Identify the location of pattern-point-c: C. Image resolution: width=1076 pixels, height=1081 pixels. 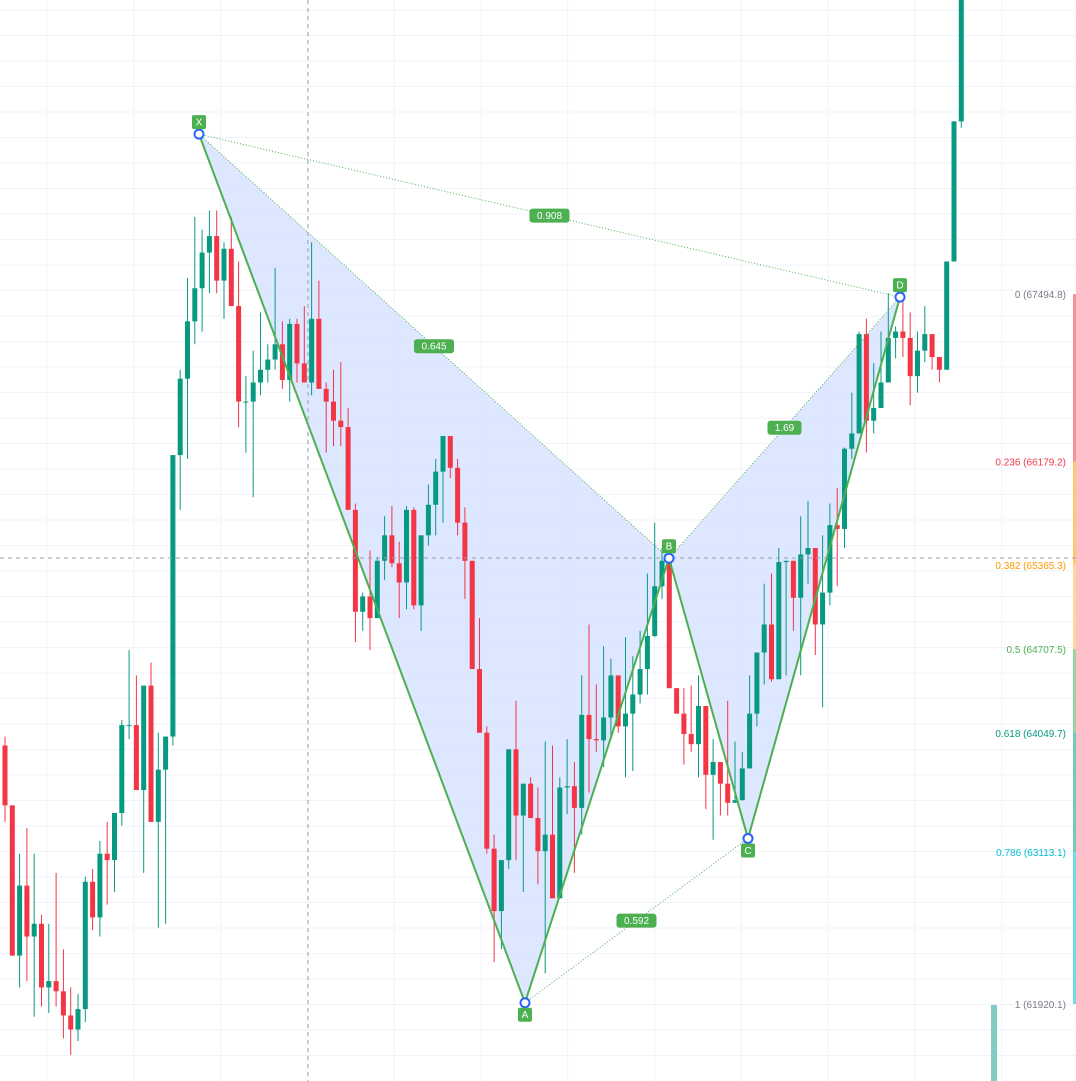
(748, 845).